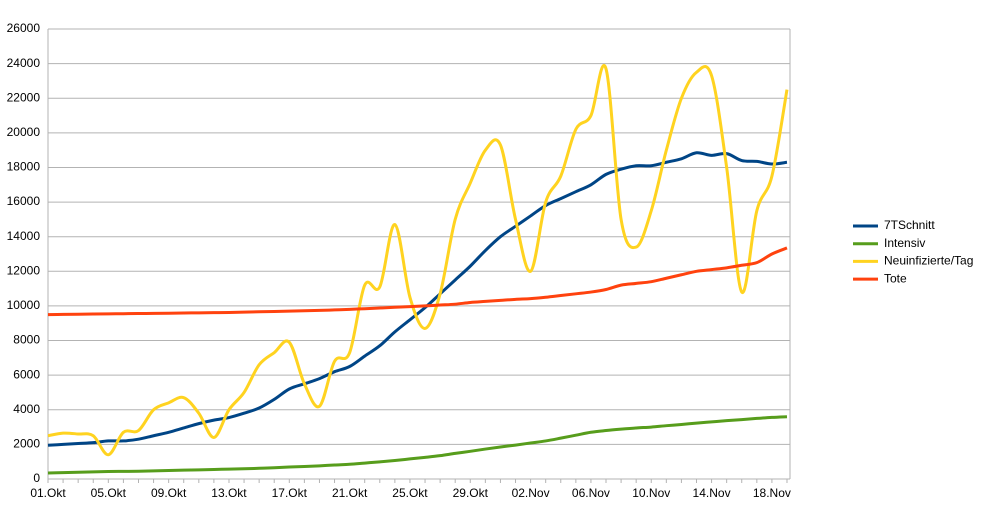 Image resolution: width=991 pixels, height=510 pixels. What do you see at coordinates (24, 236) in the screenshot?
I see `y-tick-label: 14000` at bounding box center [24, 236].